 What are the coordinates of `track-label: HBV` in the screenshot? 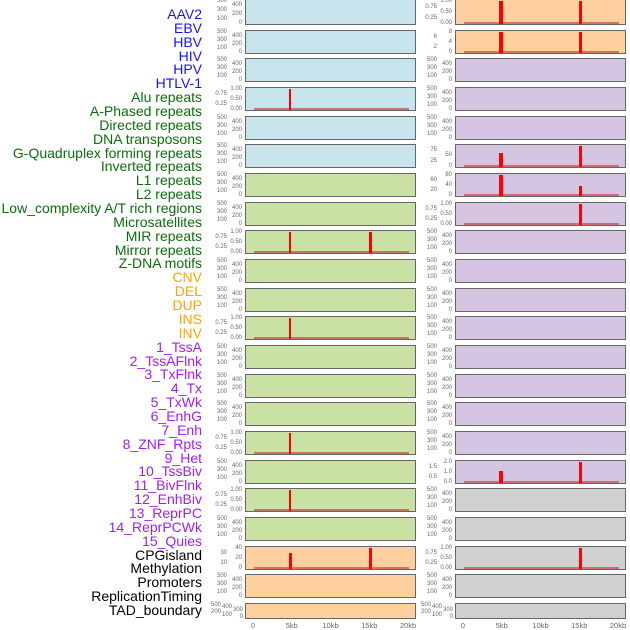 It's located at (187, 41).